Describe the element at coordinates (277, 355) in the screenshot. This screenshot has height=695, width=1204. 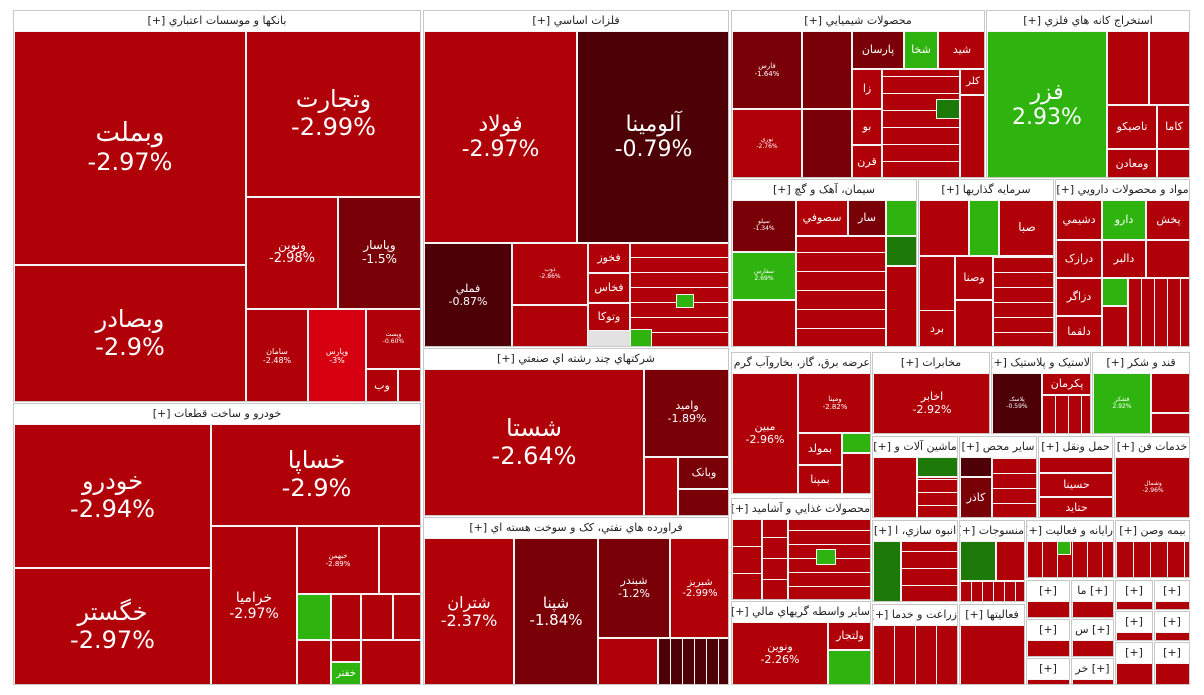
I see `tile-saman: سامان -2.48%` at that location.